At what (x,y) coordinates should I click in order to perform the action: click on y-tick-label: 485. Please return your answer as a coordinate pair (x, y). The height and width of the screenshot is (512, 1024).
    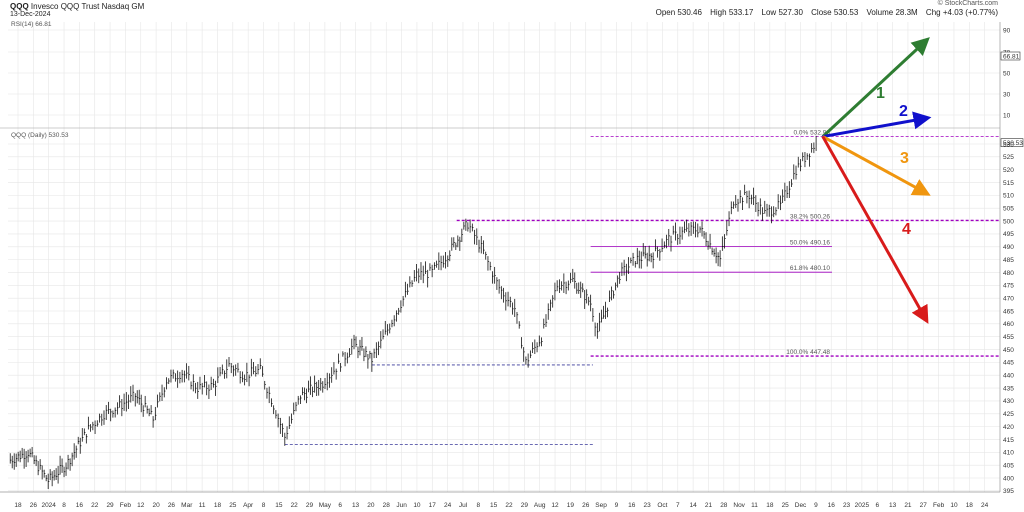
    Looking at the image, I should click on (1008, 260).